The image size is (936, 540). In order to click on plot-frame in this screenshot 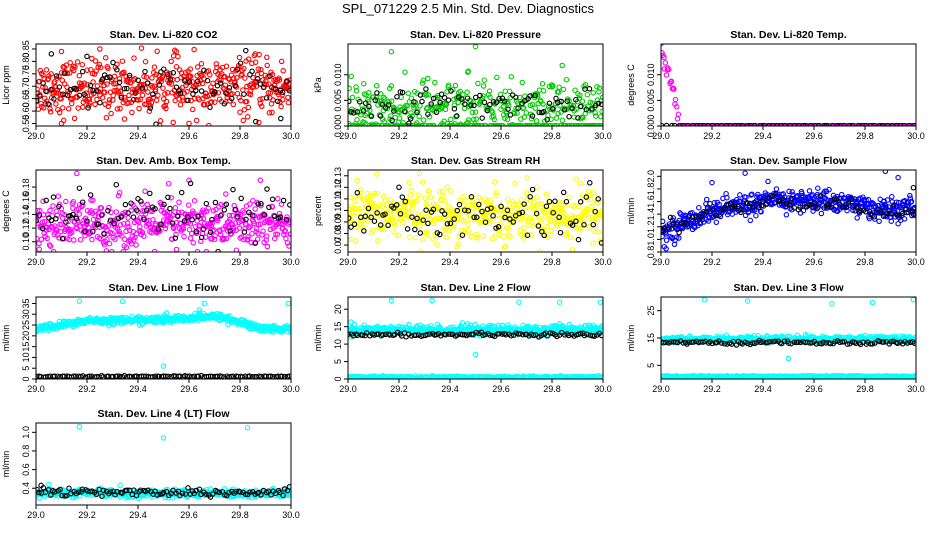, I will do `click(788, 211)`.